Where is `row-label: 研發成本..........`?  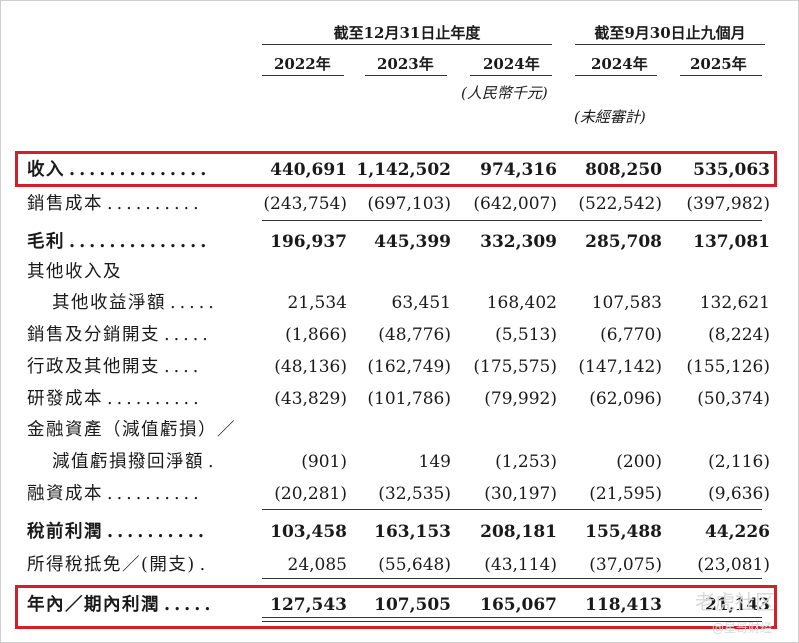
row-label: 研發成本.......... is located at coordinates (115, 399).